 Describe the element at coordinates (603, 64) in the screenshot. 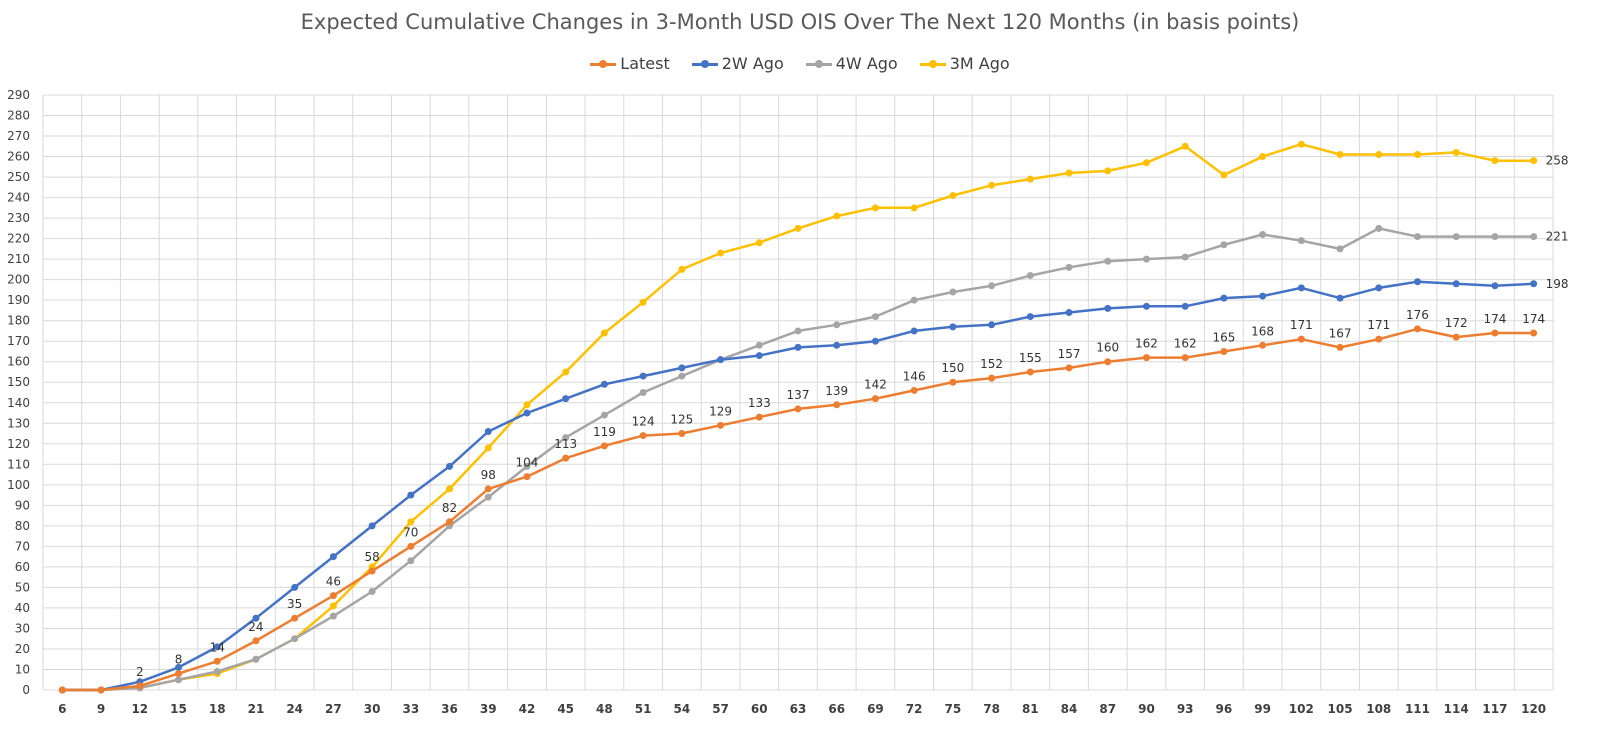

I see `legend-swatch-latest` at that location.